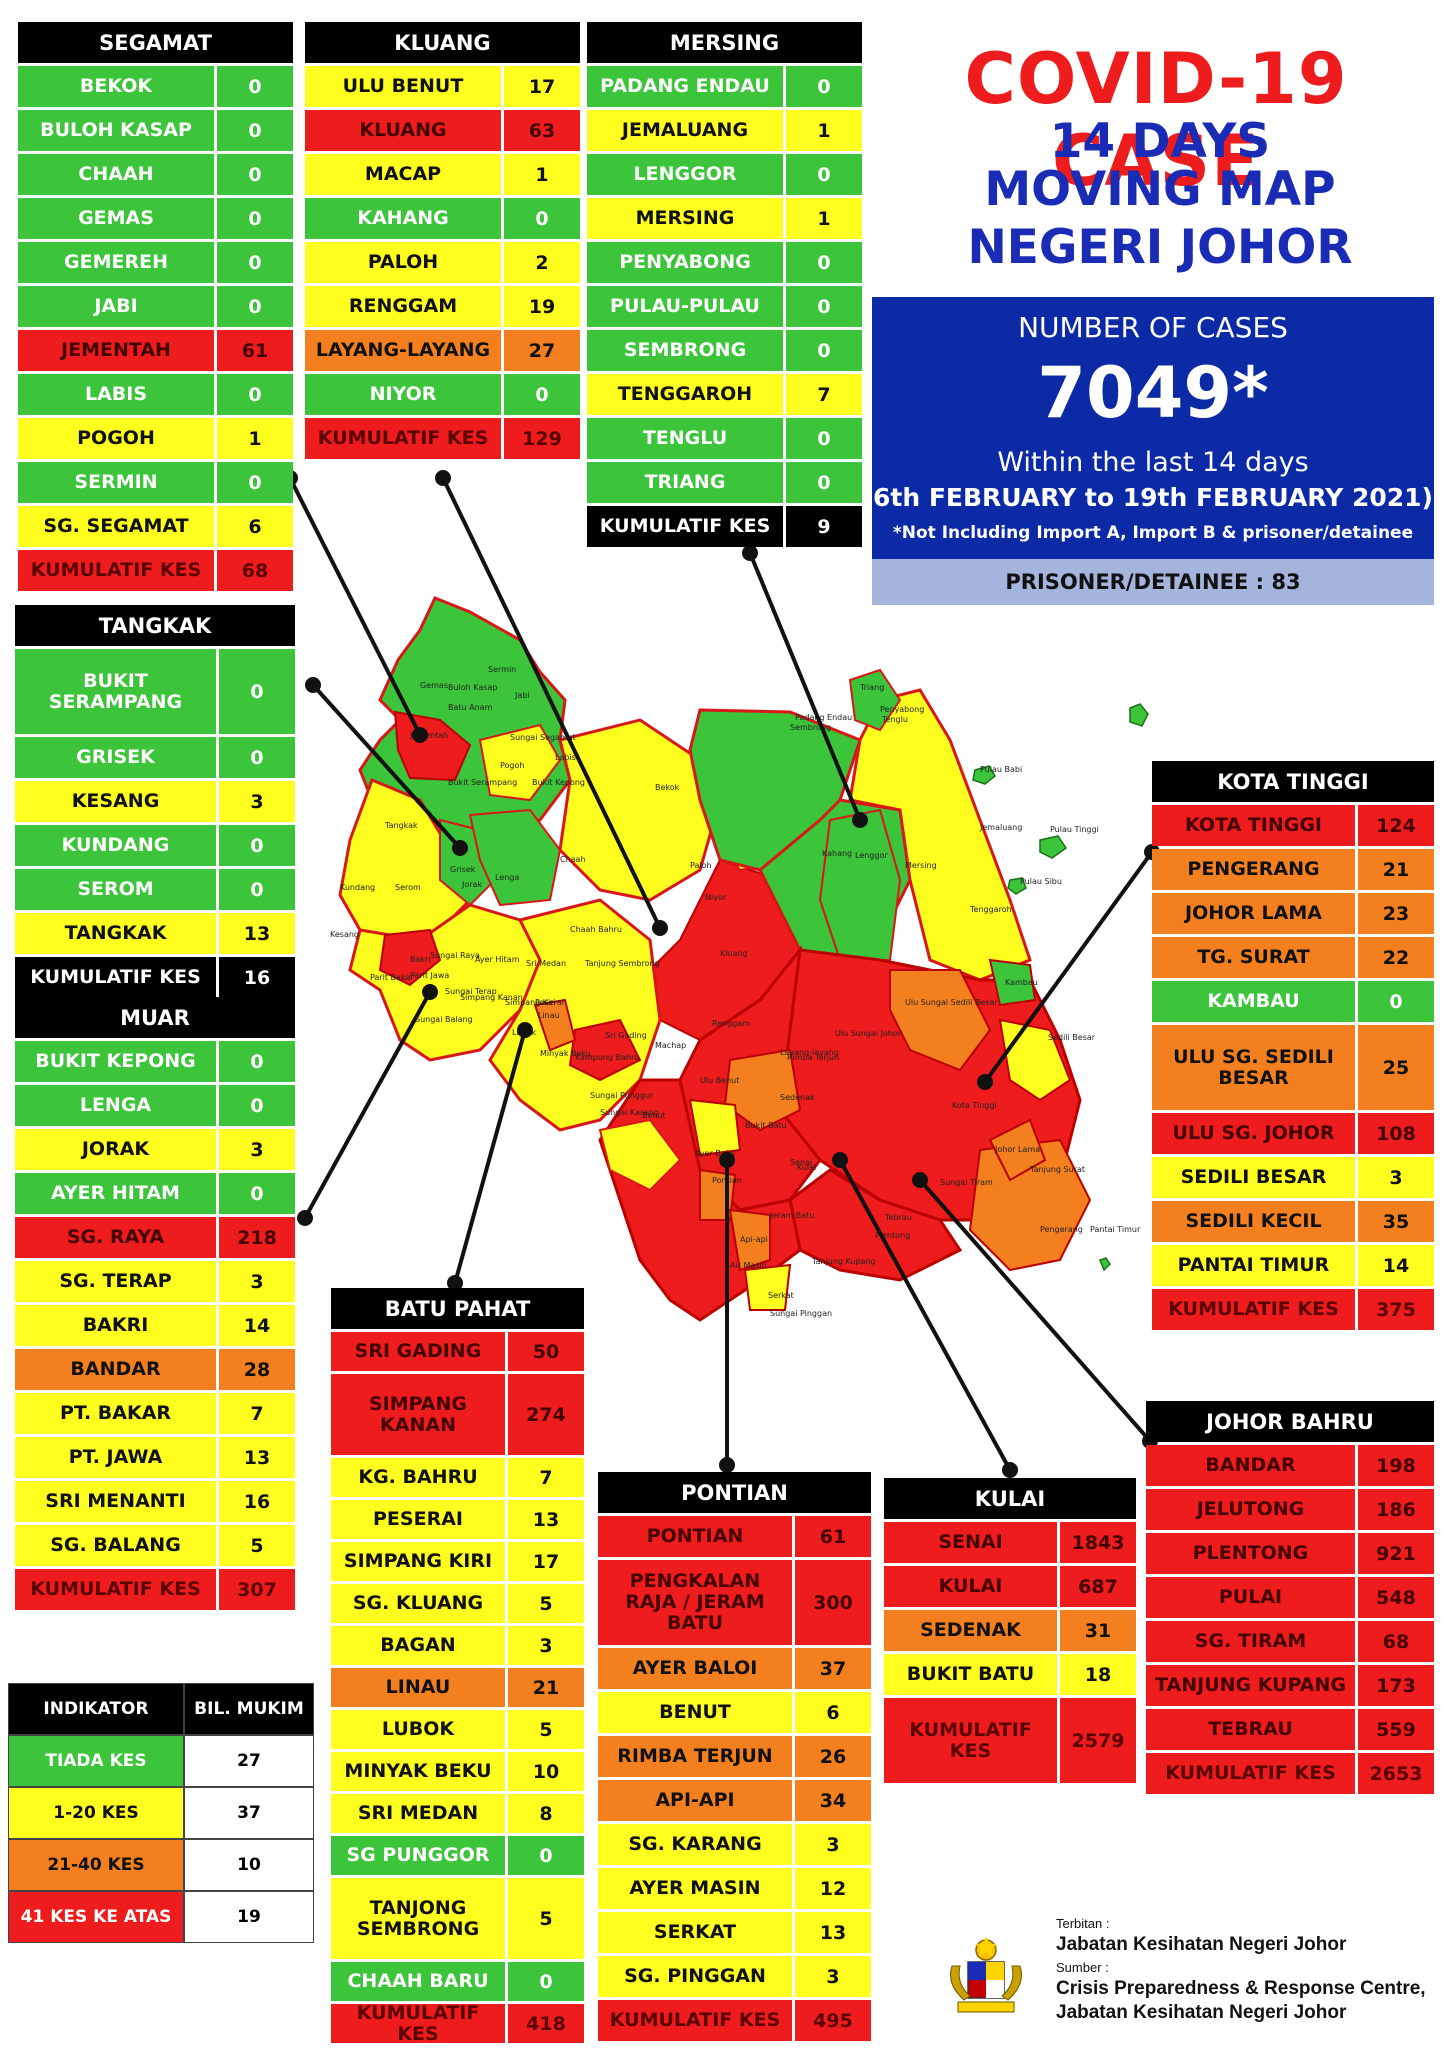 Image resolution: width=1448 pixels, height=2048 pixels. Describe the element at coordinates (457, 1981) in the screenshot. I see `mukim-row: CHAAH BARU 0` at that location.